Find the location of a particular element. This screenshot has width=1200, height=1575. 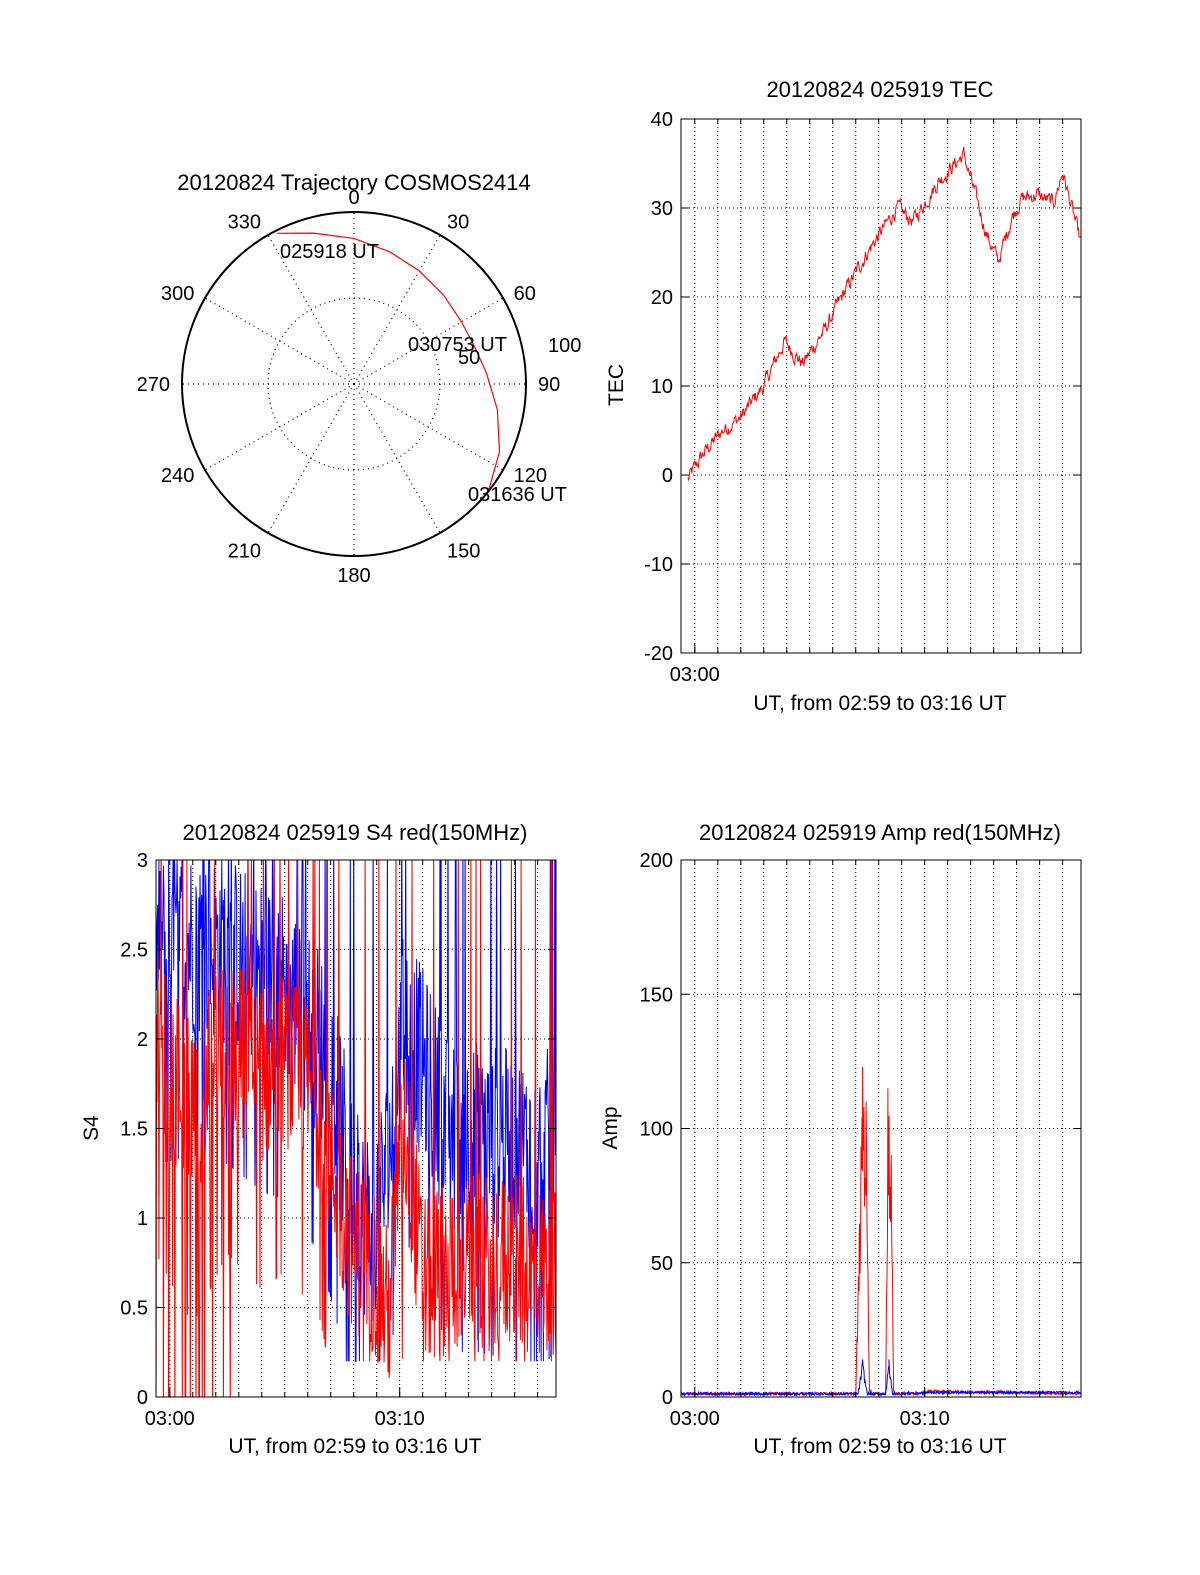

y-tick-label: 2 is located at coordinates (142, 1040).